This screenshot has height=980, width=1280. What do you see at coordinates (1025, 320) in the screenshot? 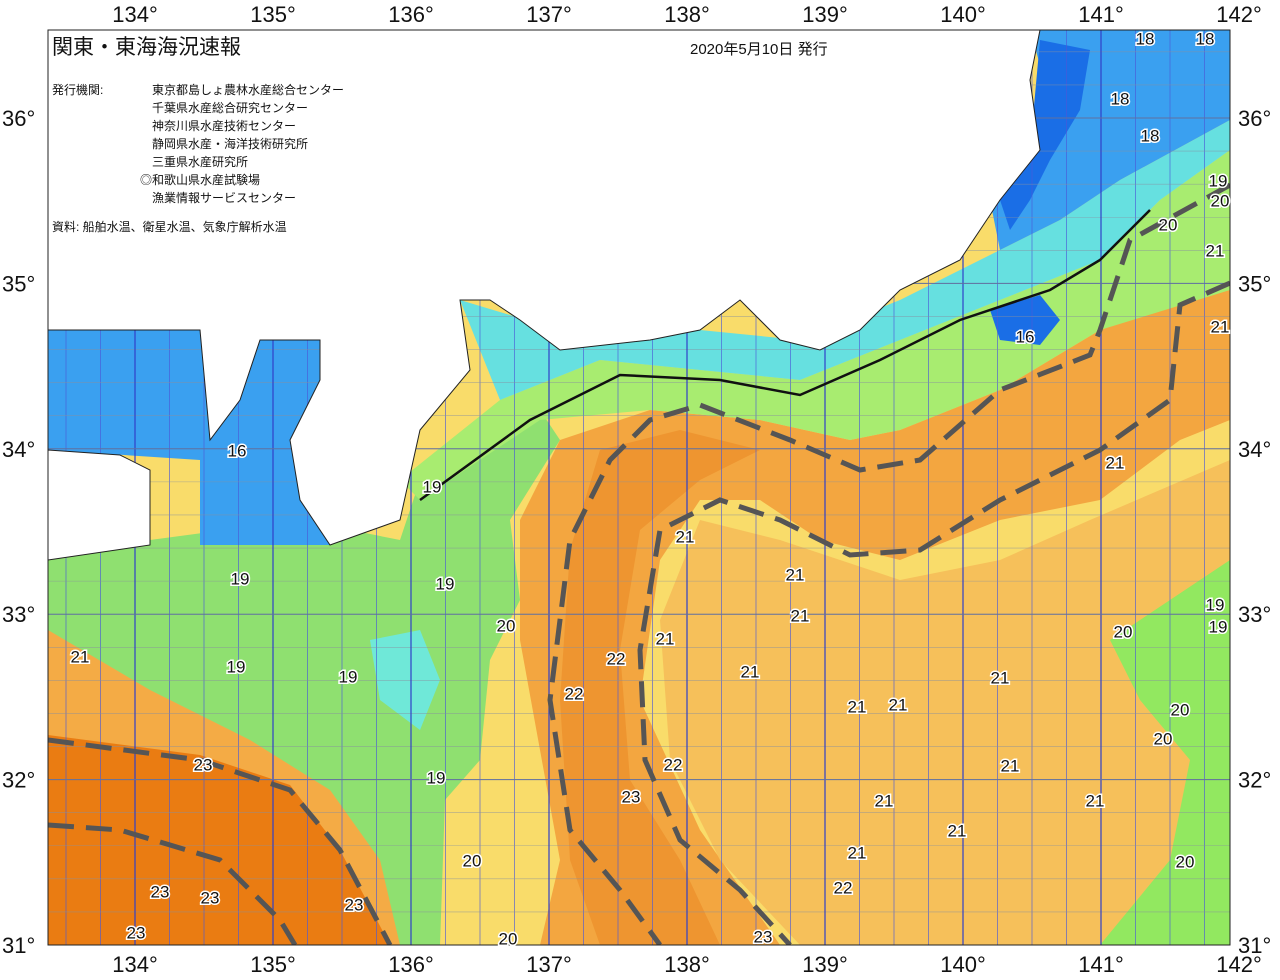
I see `izu-deep` at bounding box center [1025, 320].